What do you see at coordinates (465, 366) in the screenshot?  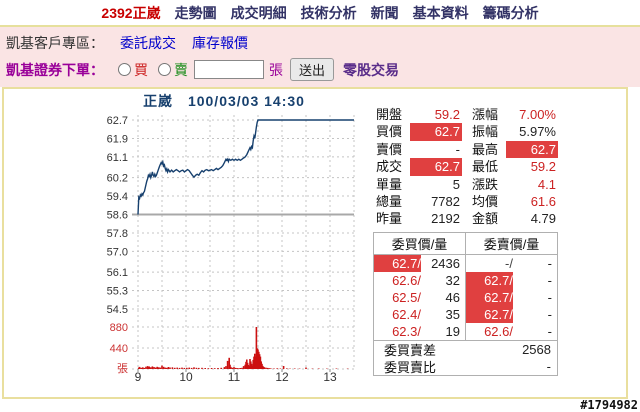 I see `bid-ask-ratio-row: 委買賣比 -` at bounding box center [465, 366].